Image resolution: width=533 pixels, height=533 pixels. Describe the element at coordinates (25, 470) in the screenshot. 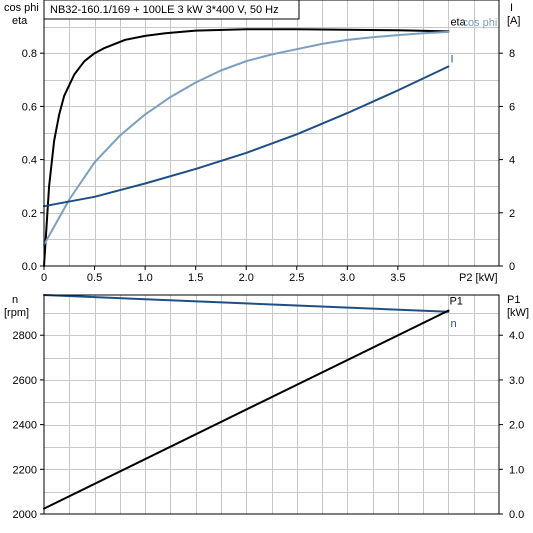

I see `bottom-left-tick-label: 2200` at that location.